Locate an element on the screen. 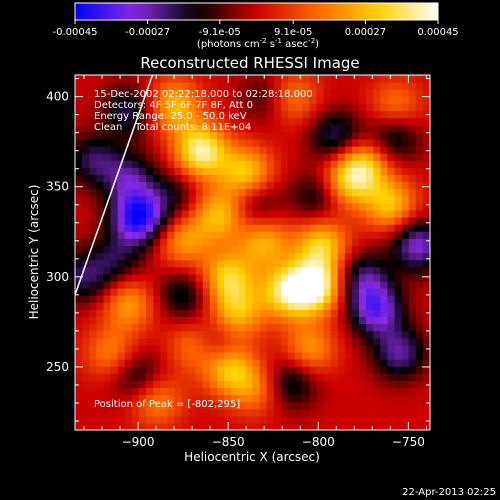 The image size is (500, 500). colorbar-tick-label: -0.00027 is located at coordinates (147, 32).